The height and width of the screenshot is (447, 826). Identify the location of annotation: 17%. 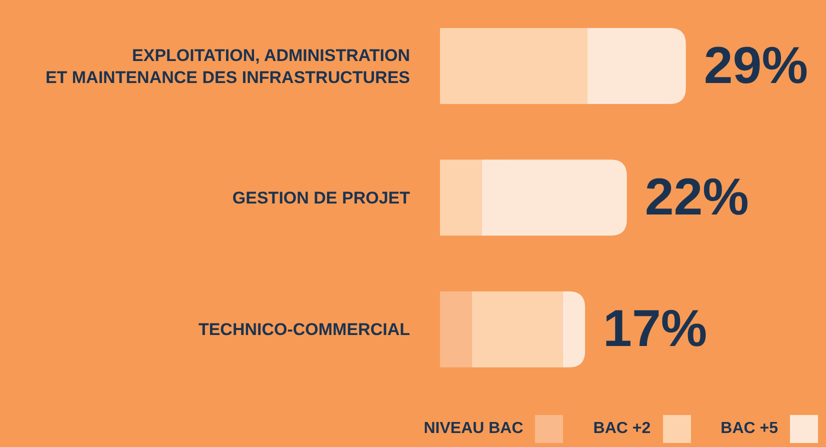
(655, 329).